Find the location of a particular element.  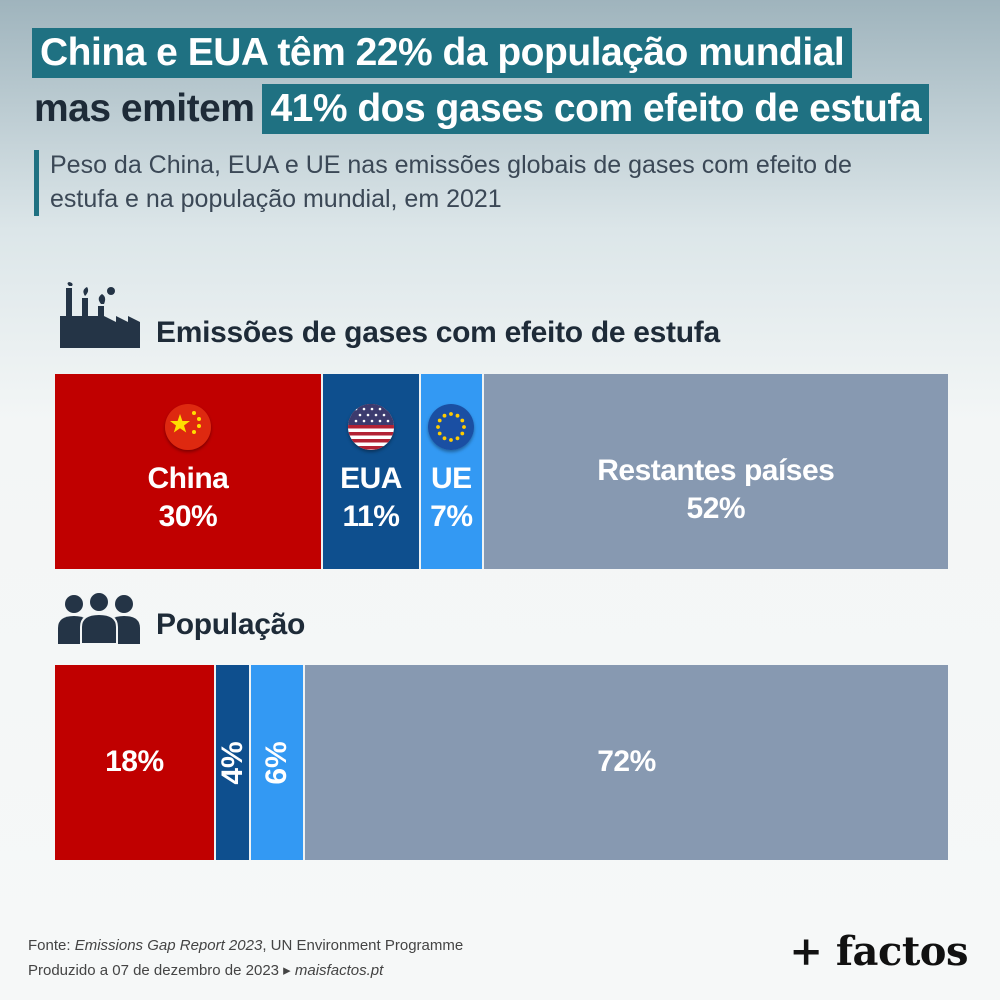

emissions-label-china-value: 30% is located at coordinates (188, 516).